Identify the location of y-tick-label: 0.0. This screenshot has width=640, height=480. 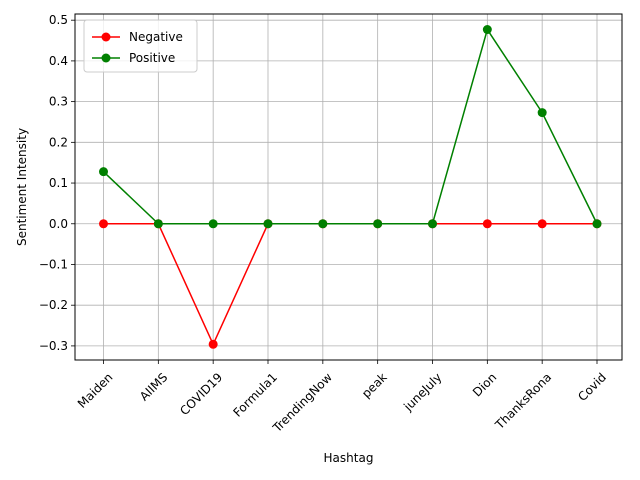
(58, 224).